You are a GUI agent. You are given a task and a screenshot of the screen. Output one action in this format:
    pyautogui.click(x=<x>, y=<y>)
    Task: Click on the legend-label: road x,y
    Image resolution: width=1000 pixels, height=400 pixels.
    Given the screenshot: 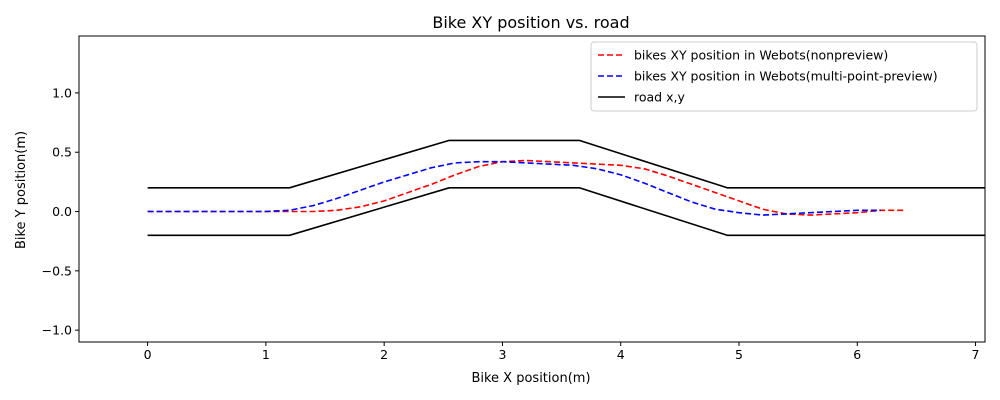 What is the action you would take?
    pyautogui.click(x=659, y=97)
    